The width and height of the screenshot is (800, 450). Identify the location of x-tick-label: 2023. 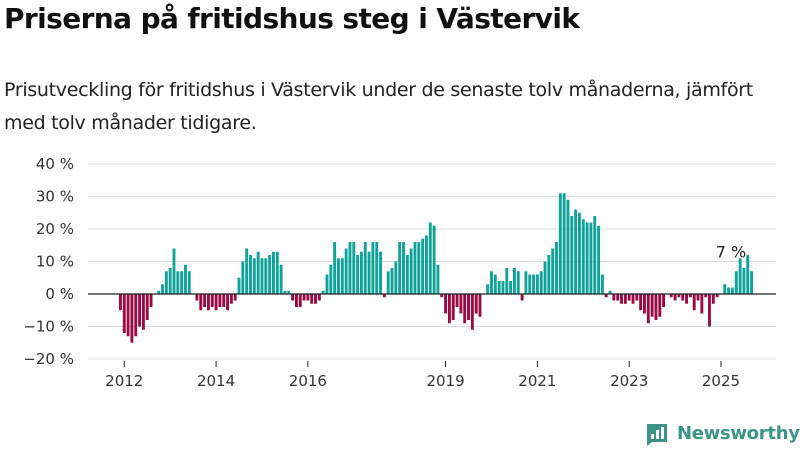
(629, 381).